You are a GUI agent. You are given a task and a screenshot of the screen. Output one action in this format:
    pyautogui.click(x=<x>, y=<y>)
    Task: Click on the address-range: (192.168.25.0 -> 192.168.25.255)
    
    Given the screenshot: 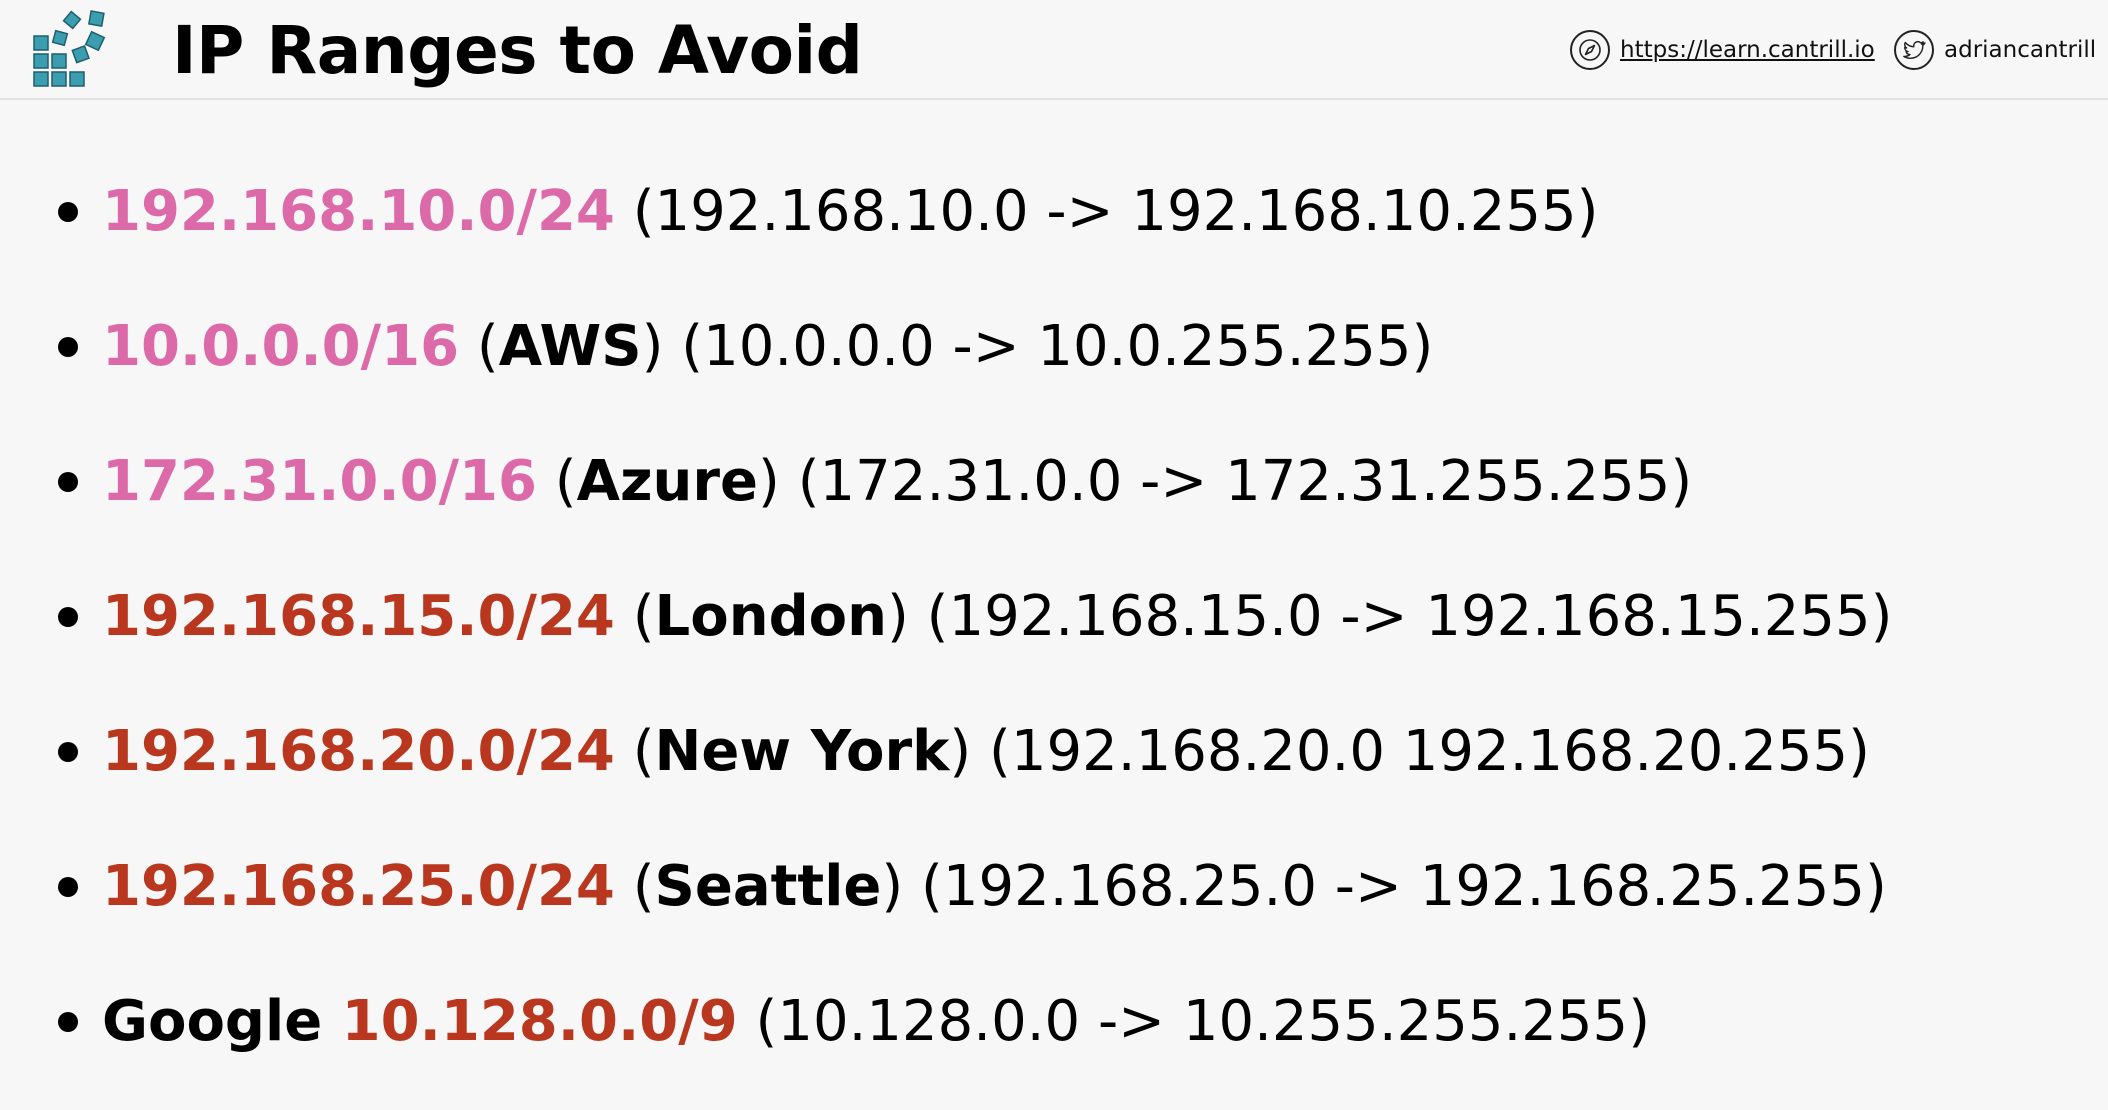 What is the action you would take?
    pyautogui.click(x=1404, y=886)
    